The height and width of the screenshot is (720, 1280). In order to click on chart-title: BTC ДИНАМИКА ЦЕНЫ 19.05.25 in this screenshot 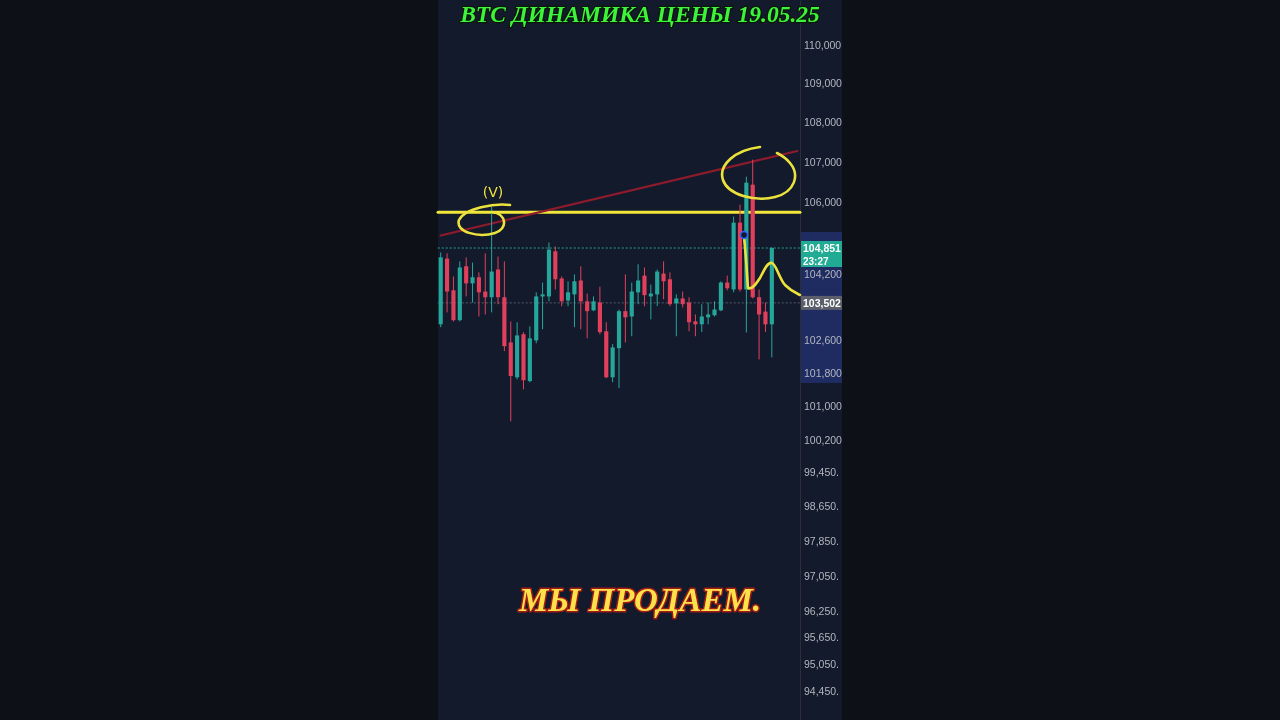, I will do `click(640, 14)`.